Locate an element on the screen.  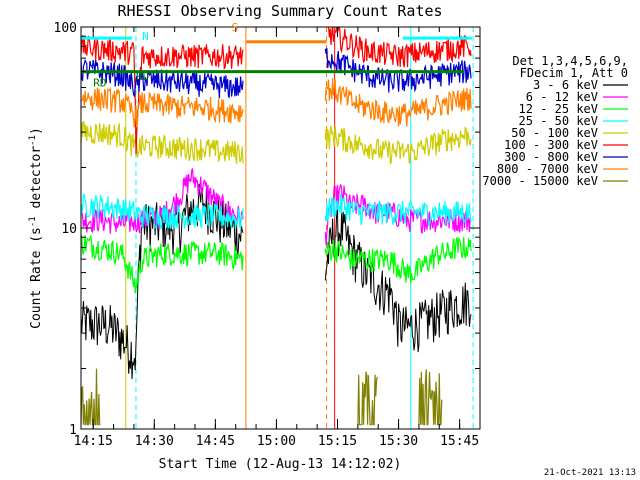
legend-label-3: 25 - 50 keV is located at coordinates (558, 121).